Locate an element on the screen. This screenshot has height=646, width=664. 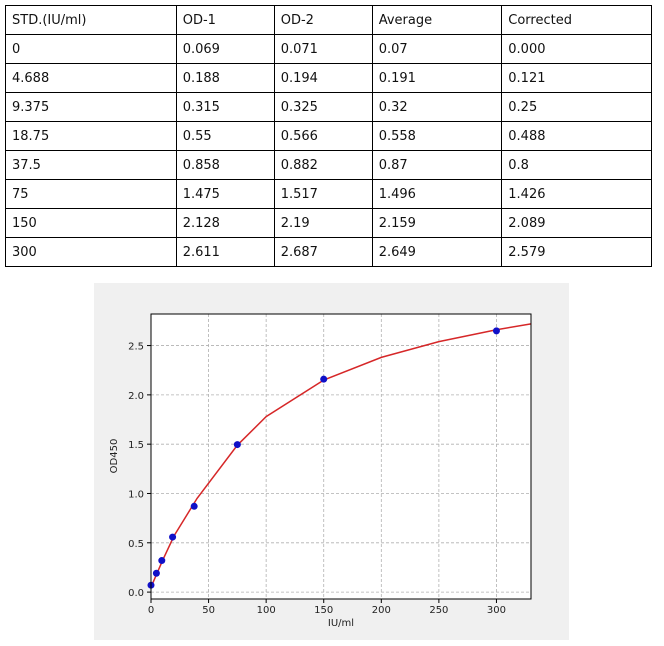
table-row: 300 2.611 2.687 2.649 2.579 is located at coordinates (328, 252).